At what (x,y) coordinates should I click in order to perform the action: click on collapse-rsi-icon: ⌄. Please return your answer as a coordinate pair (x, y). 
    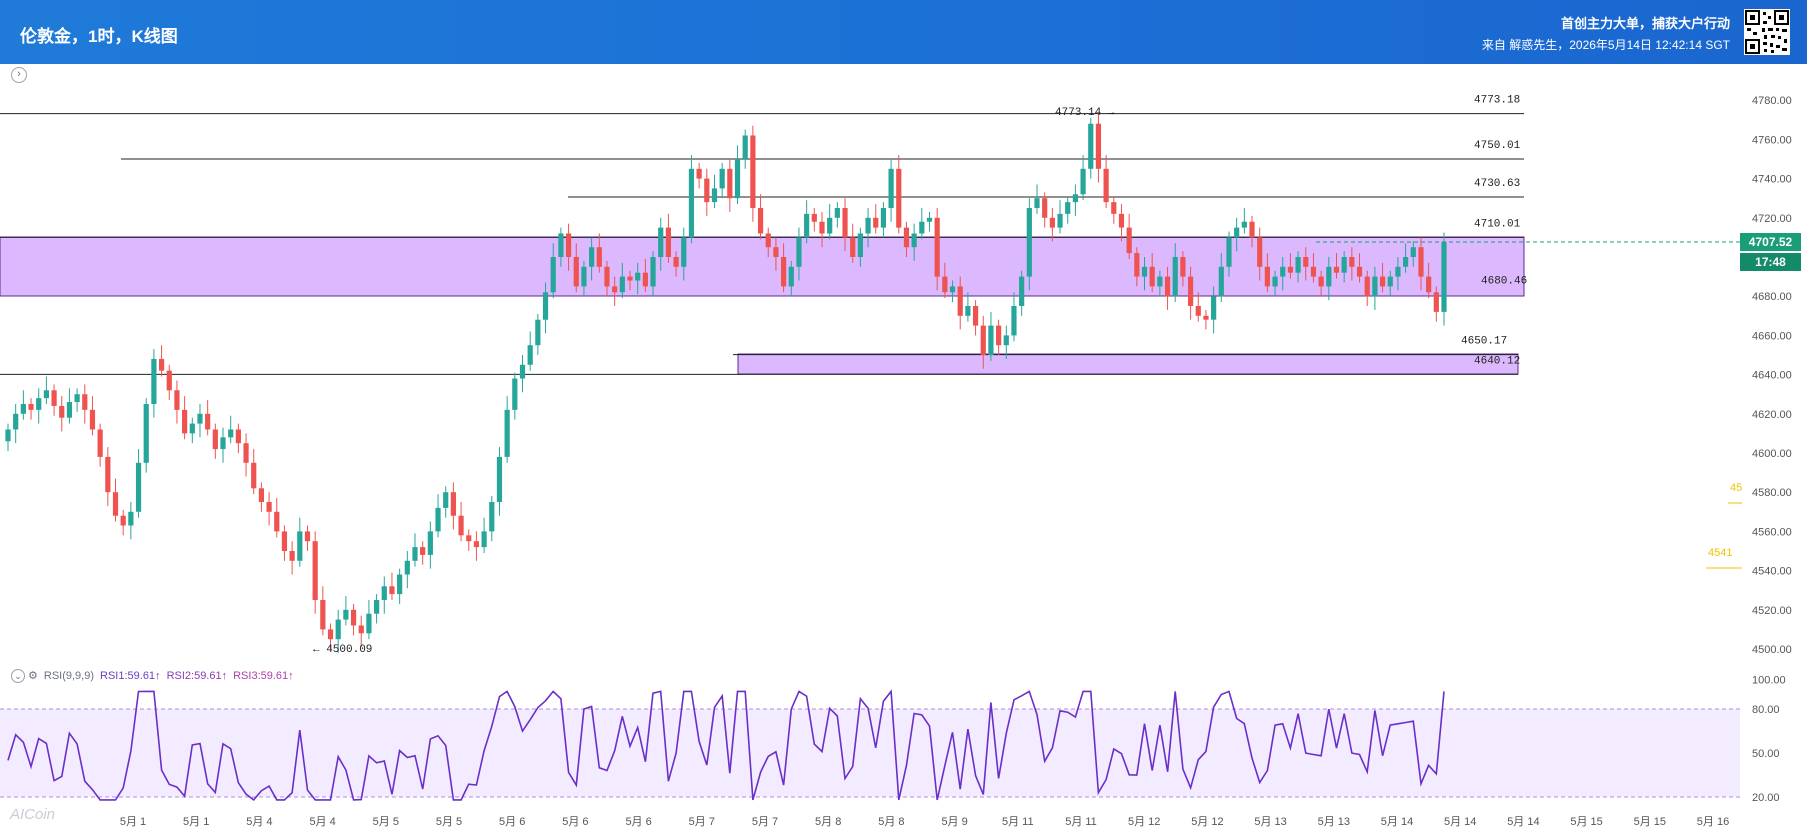
    Looking at the image, I should click on (18, 676).